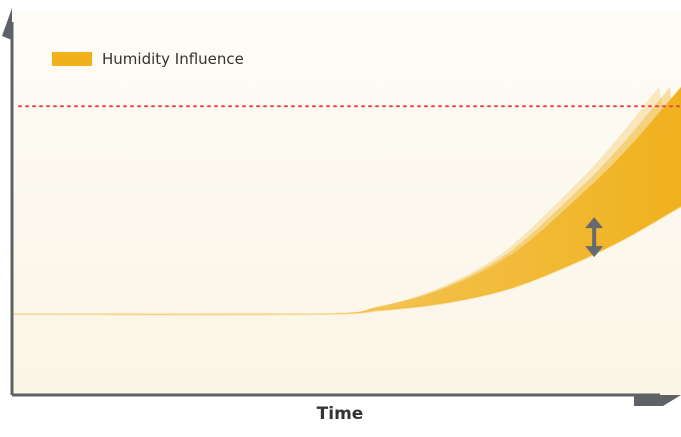 The image size is (681, 437). What do you see at coordinates (7, 24) in the screenshot?
I see `y-axis-arrowhead` at bounding box center [7, 24].